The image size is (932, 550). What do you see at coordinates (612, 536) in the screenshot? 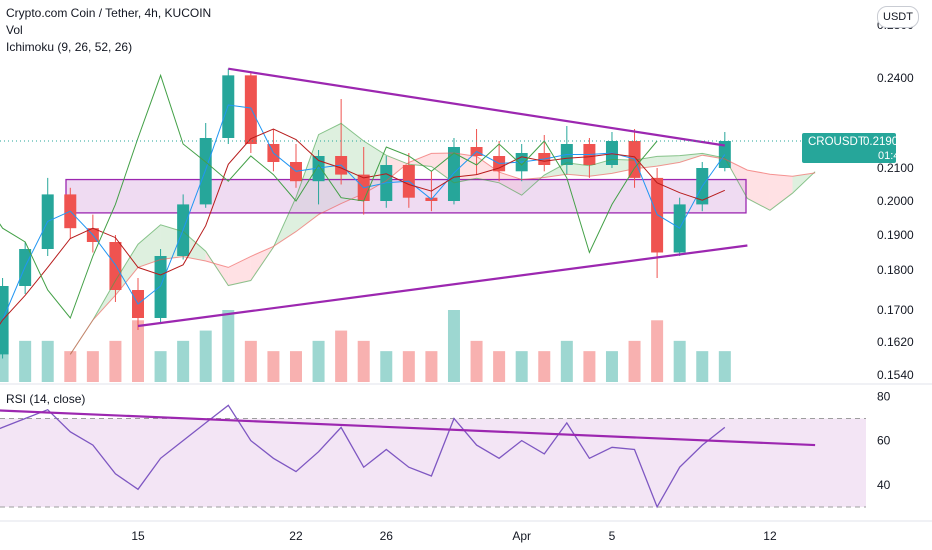
I see `time-tick-label: 5` at bounding box center [612, 536].